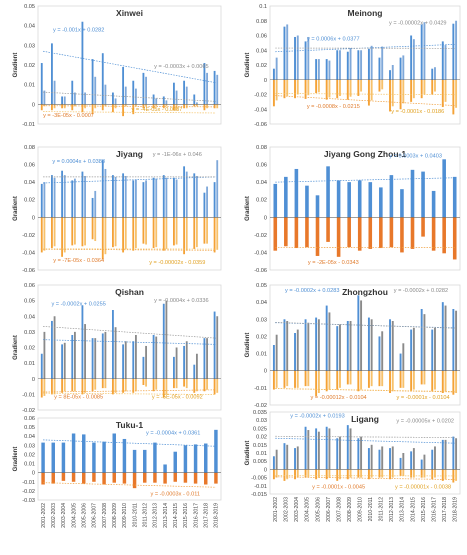 Image resolution: width=467 pixels, height=555 pixels. What do you see at coordinates (181, 301) in the screenshot?
I see `trend-equation: y = -0.0004x + 0.0336` at bounding box center [181, 301].